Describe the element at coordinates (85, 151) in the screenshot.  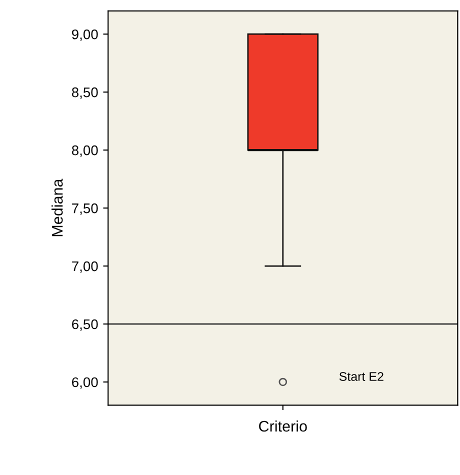
I see `y-tick-label: 8,00` at that location.